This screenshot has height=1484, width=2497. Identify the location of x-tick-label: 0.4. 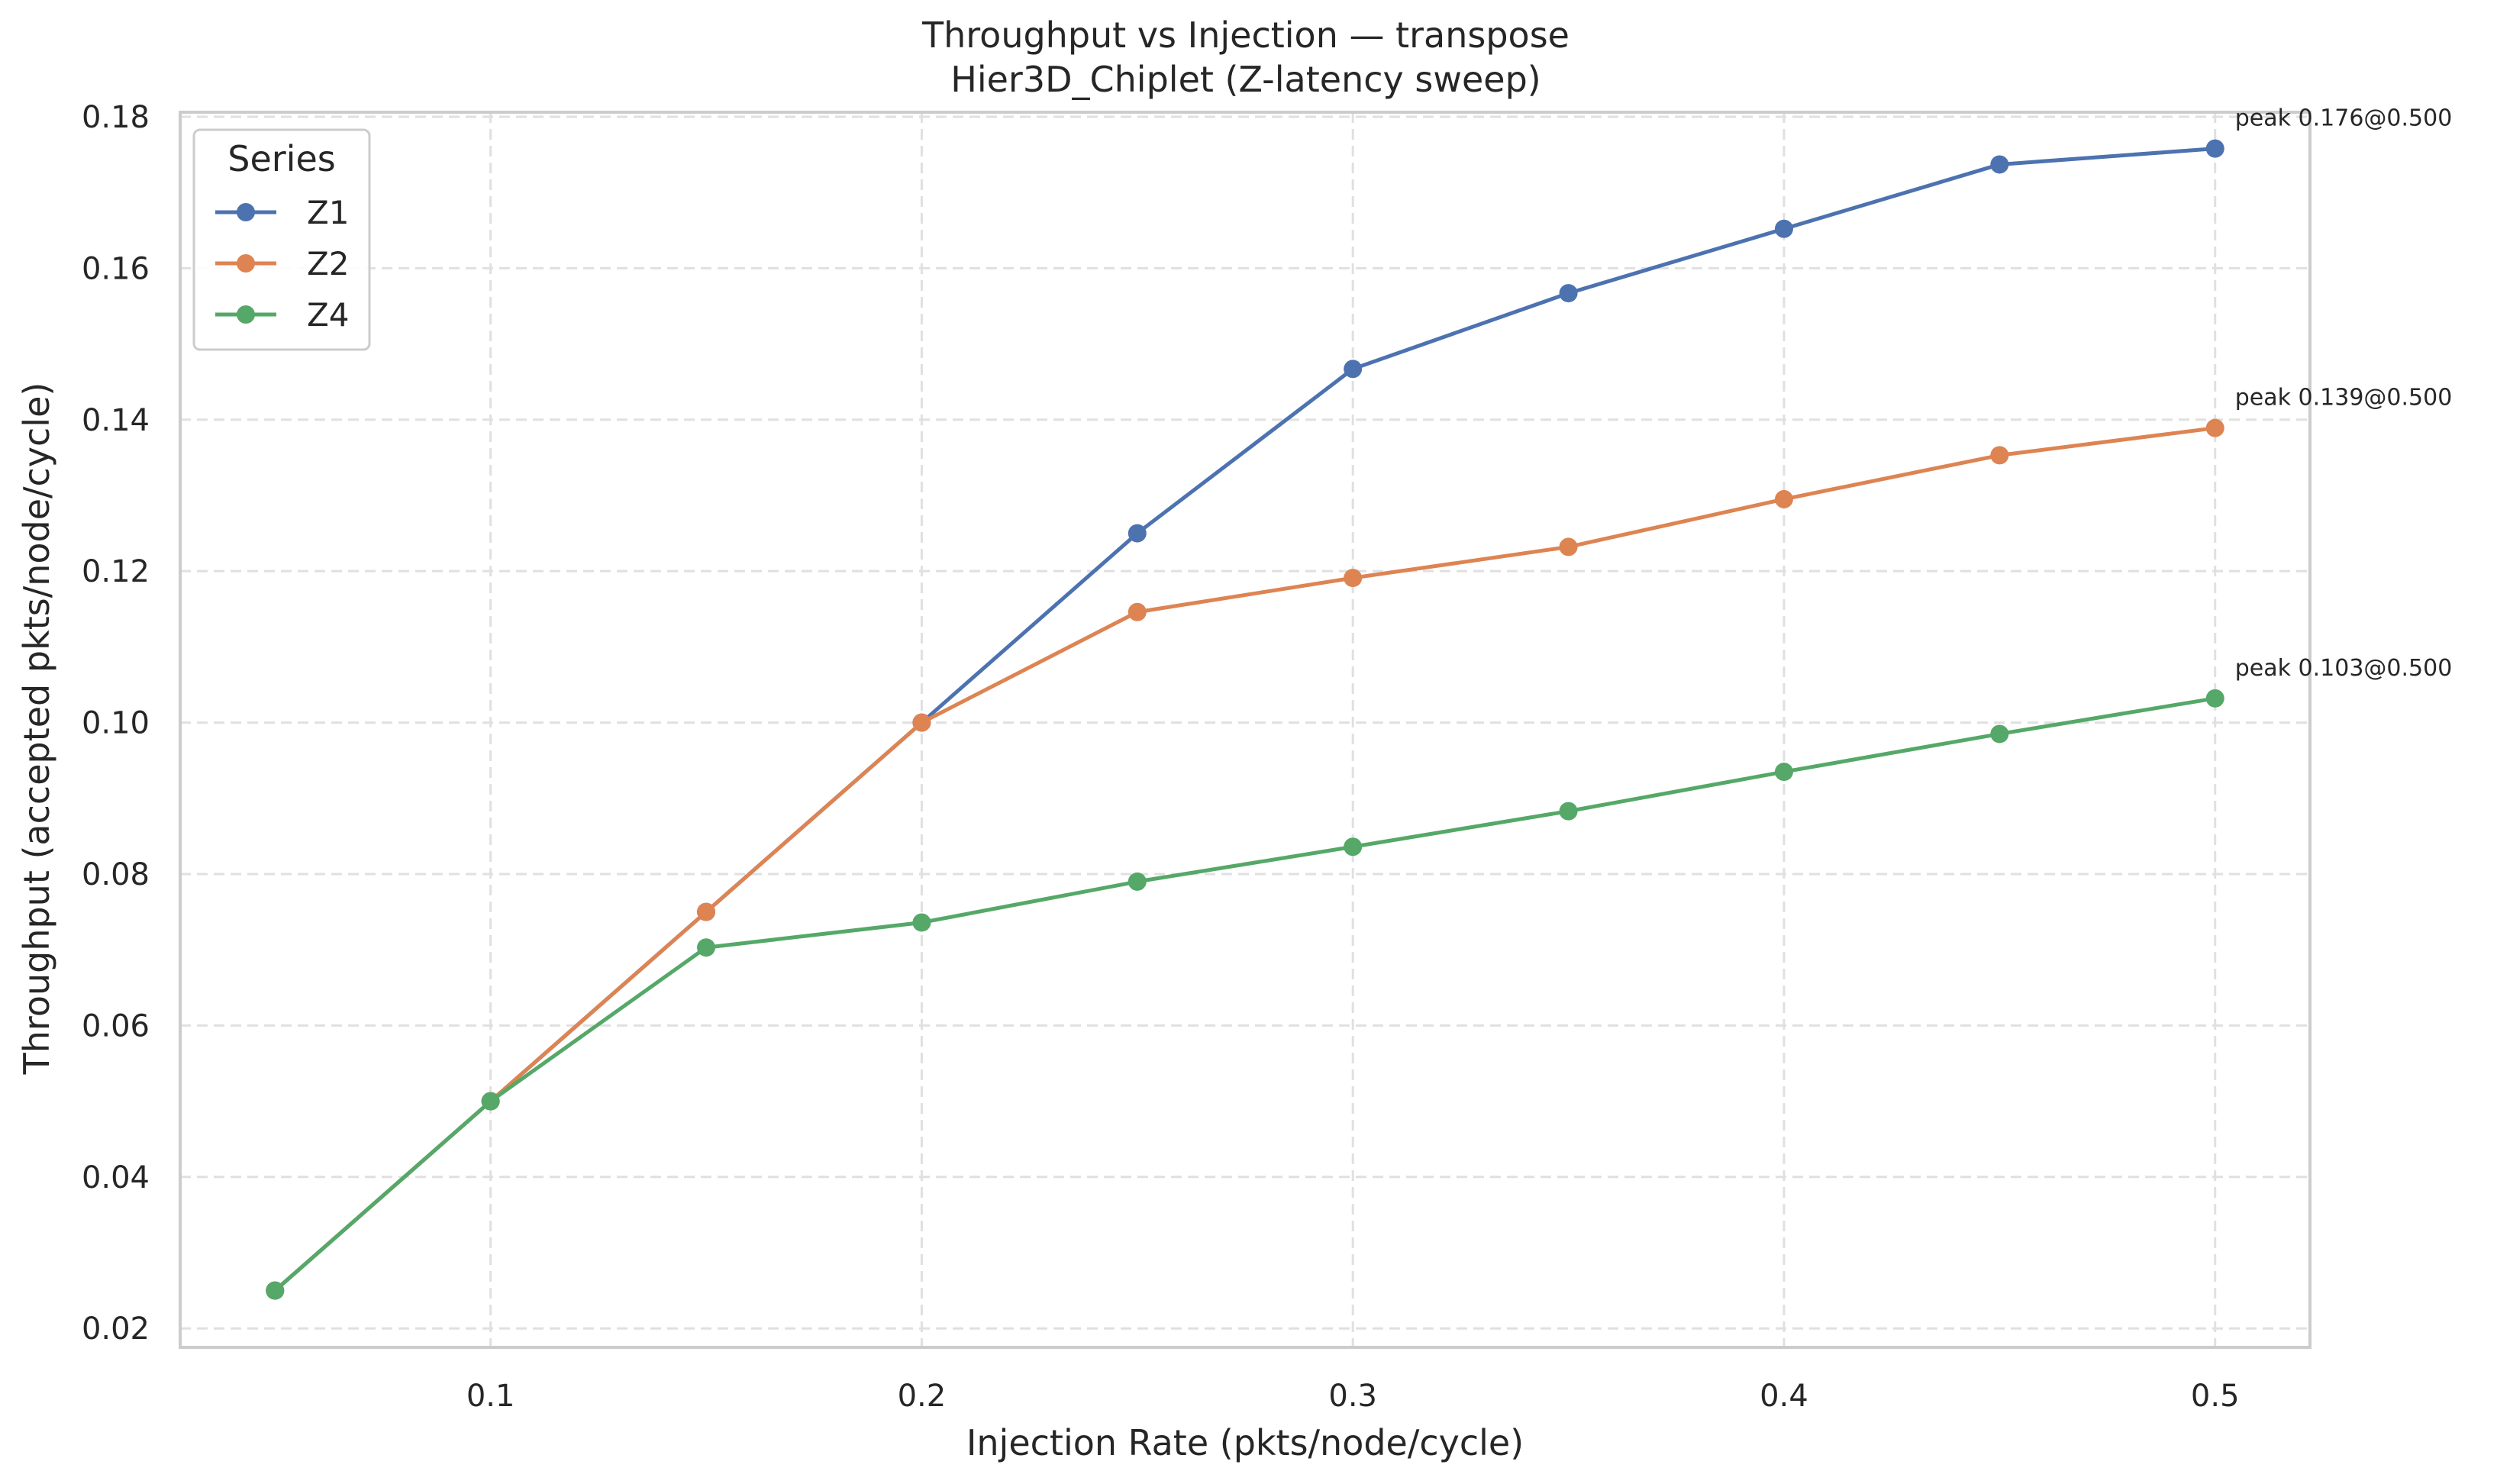
(1784, 1396).